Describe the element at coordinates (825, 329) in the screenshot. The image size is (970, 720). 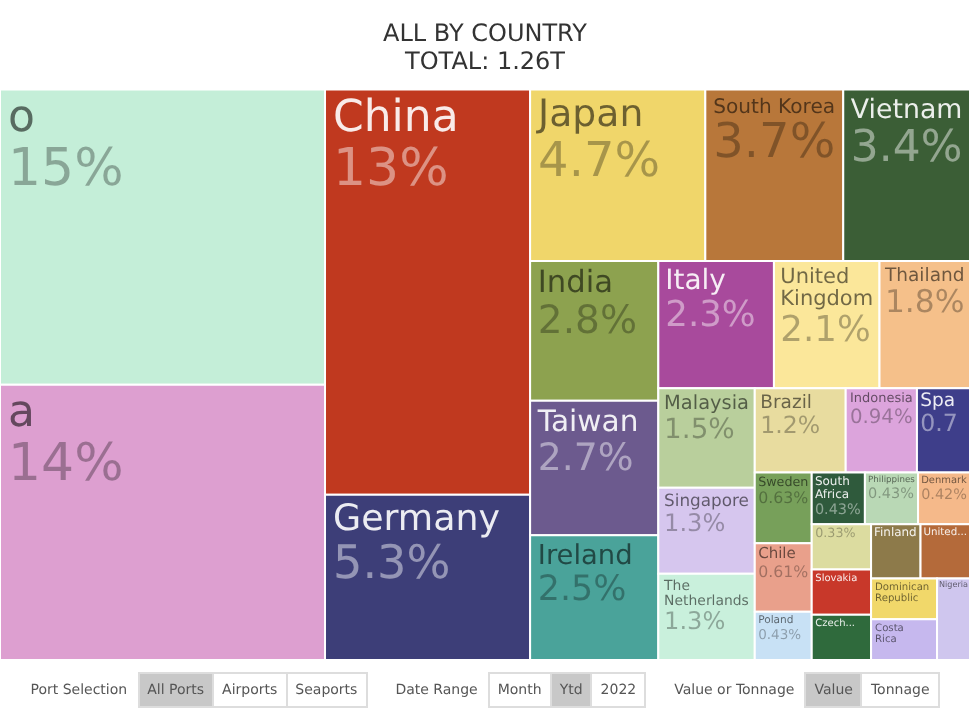
I see `data-label: 2.1%` at that location.